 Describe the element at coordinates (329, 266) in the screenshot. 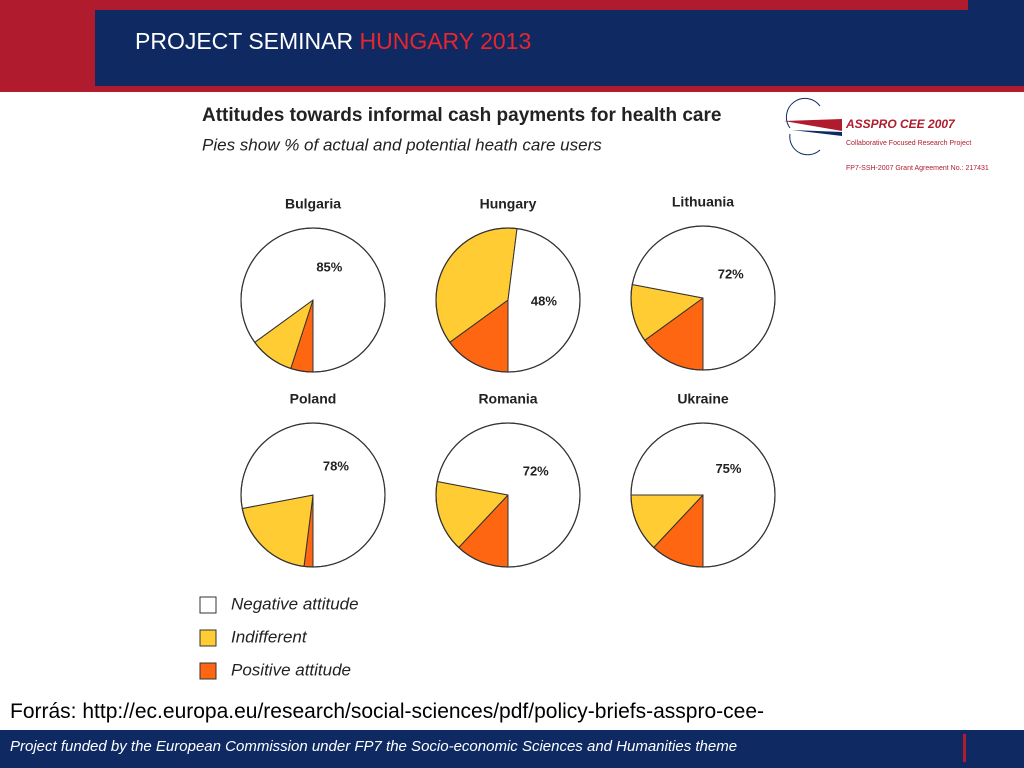

I see `value-label: 85%` at that location.